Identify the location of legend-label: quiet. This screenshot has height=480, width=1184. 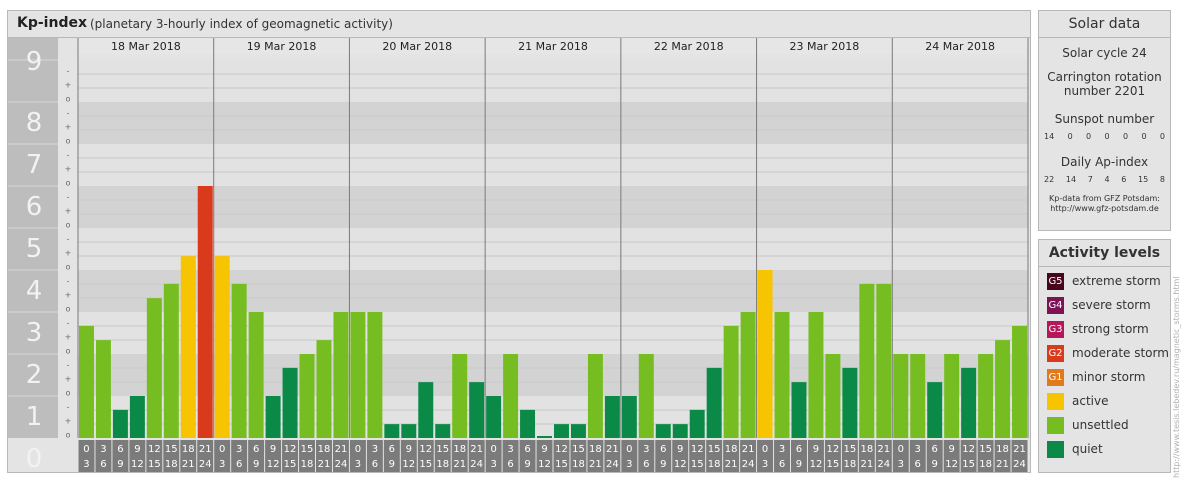
(1087, 449).